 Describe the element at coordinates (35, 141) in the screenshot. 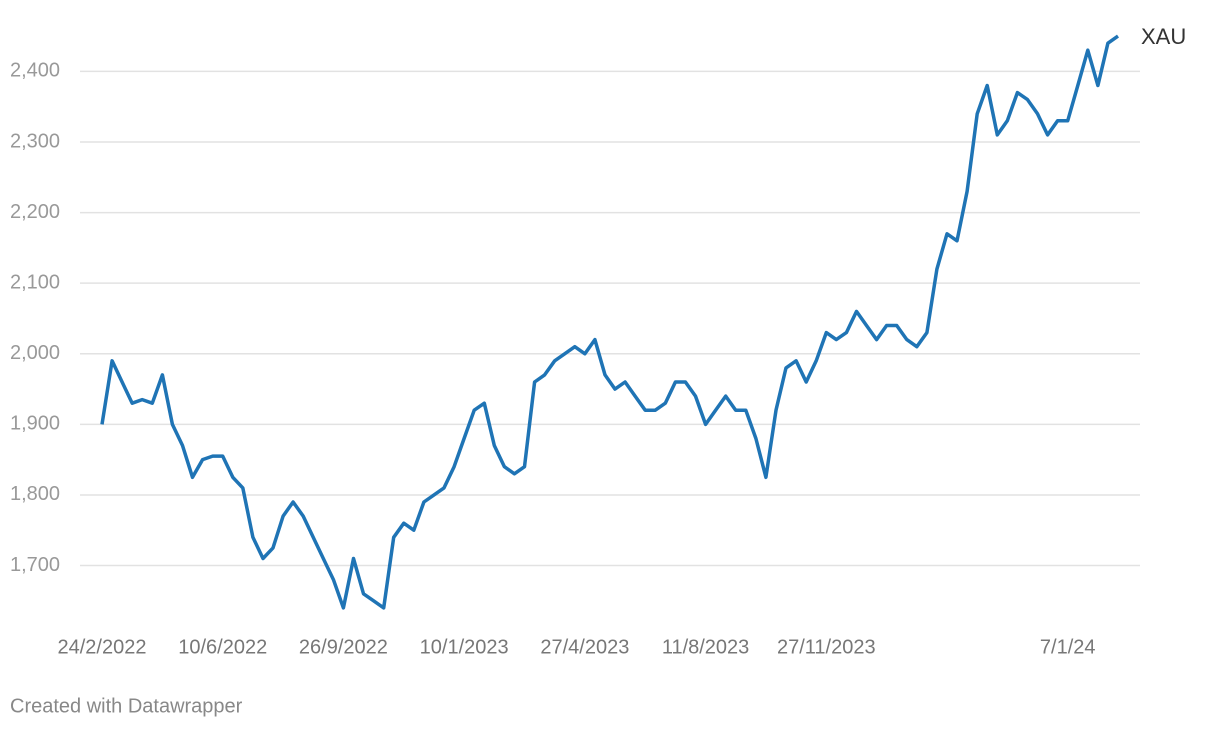

I see `y-tick-label: 2,300` at that location.